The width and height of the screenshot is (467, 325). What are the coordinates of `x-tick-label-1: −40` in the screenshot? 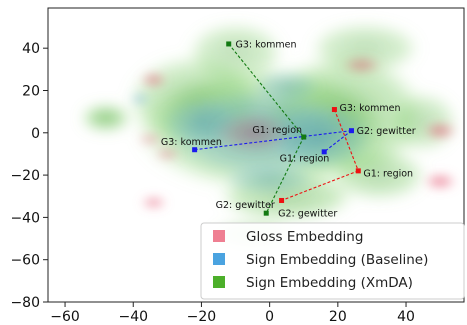 It's located at (133, 317).